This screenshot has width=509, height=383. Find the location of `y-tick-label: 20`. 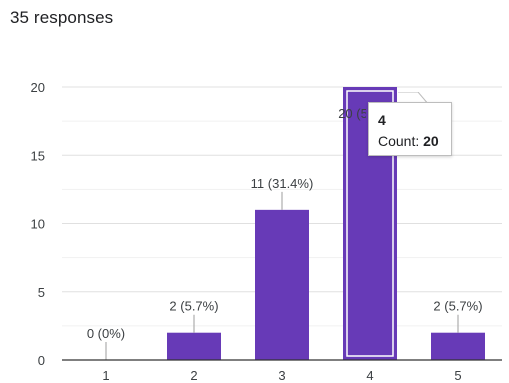

y-tick-label: 20 is located at coordinates (38, 87).